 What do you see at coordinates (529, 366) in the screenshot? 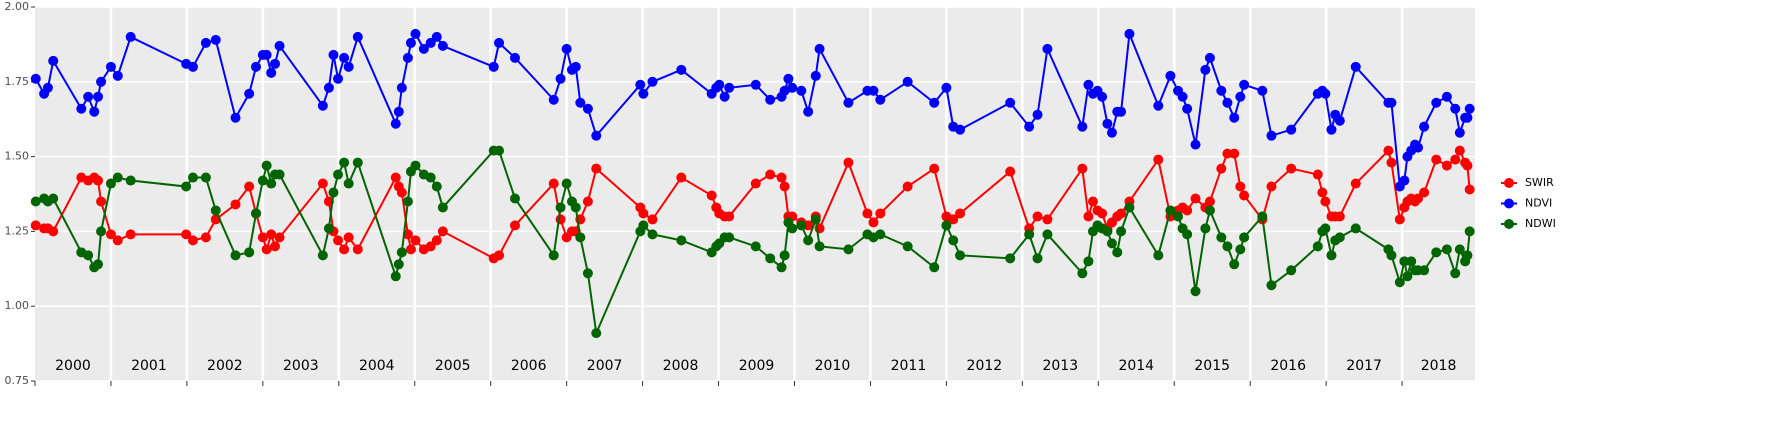
I see `x-tick-label: 2006` at bounding box center [529, 366].